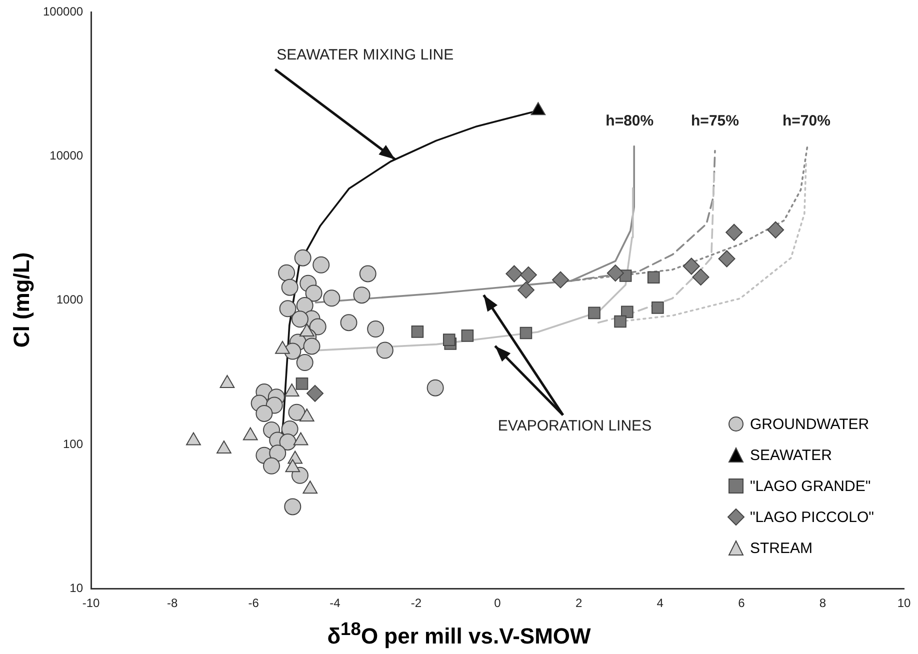 The height and width of the screenshot is (654, 918). What do you see at coordinates (806, 121) in the screenshot?
I see `annotation: h=70%` at bounding box center [806, 121].